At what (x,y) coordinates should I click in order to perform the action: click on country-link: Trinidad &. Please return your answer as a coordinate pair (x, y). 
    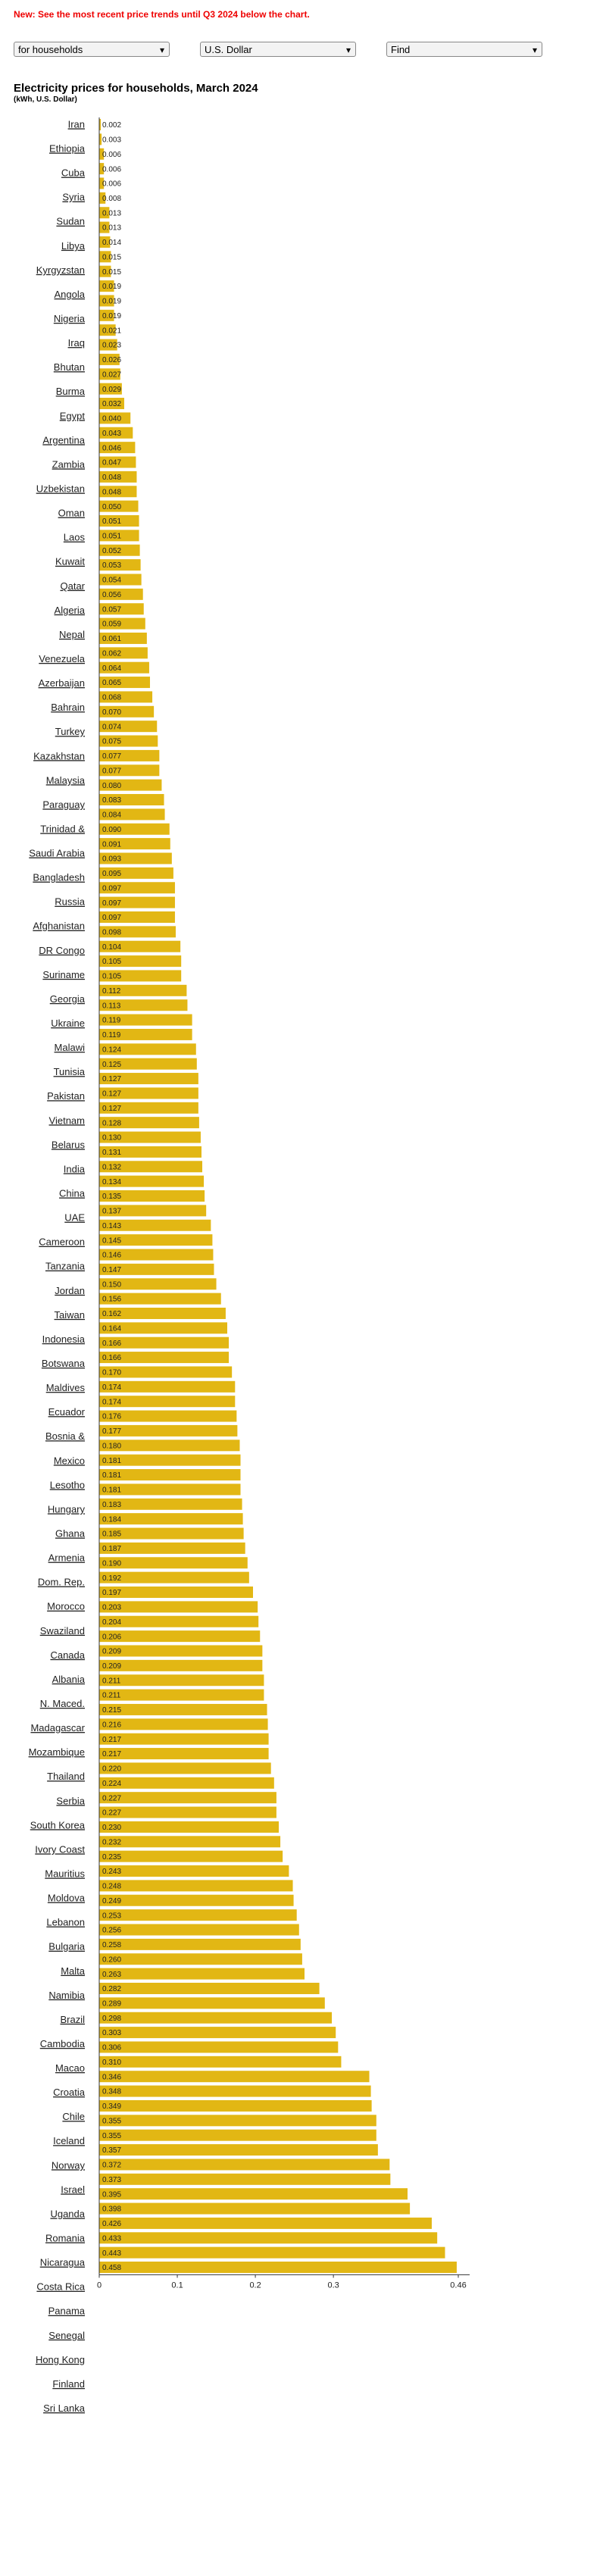
    Looking at the image, I should click on (62, 829).